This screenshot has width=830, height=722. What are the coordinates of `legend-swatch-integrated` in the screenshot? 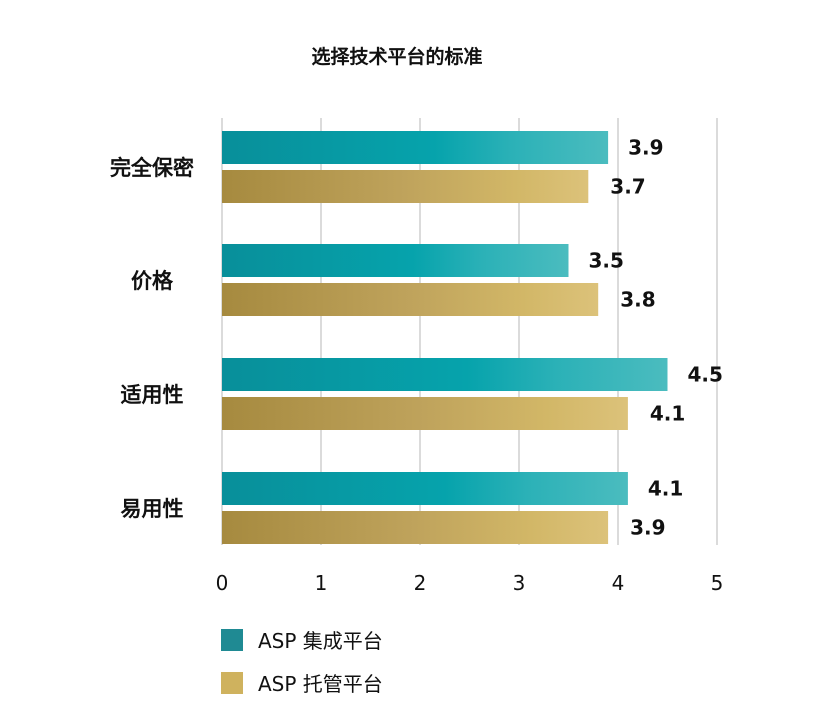 It's located at (232, 640).